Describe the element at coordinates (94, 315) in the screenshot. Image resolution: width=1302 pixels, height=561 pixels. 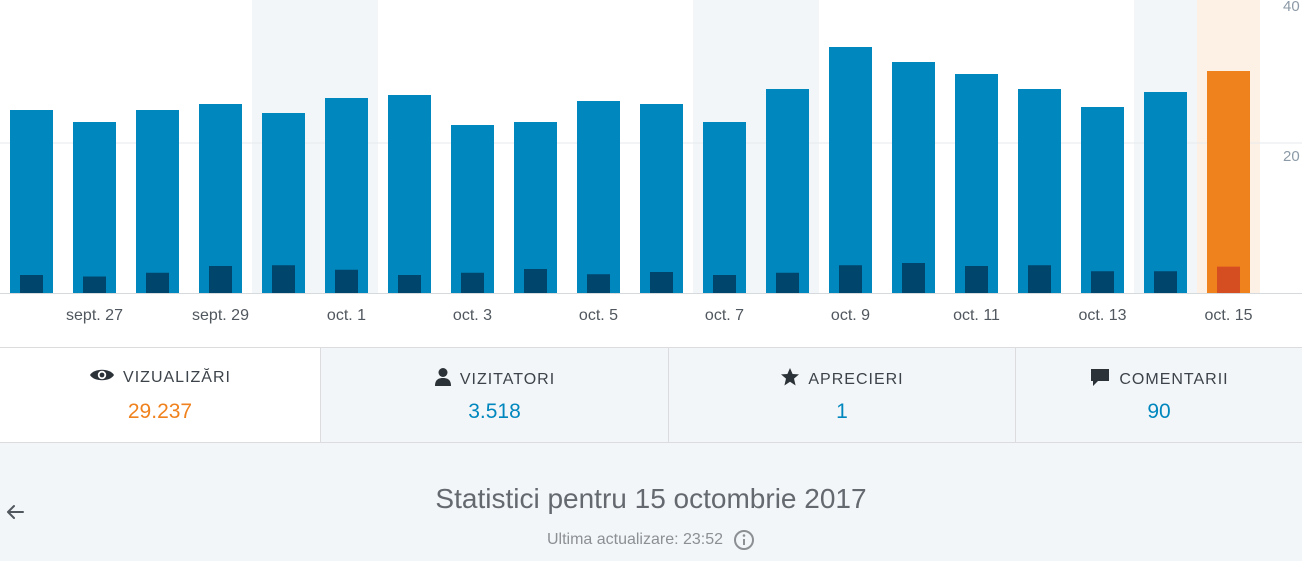
I see `x-tick-label: sept. 27` at that location.